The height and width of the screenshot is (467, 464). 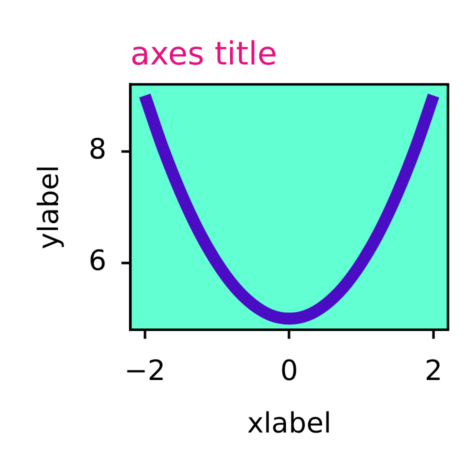 What do you see at coordinates (49, 207) in the screenshot?
I see `y-axis-title: ylabel` at bounding box center [49, 207].